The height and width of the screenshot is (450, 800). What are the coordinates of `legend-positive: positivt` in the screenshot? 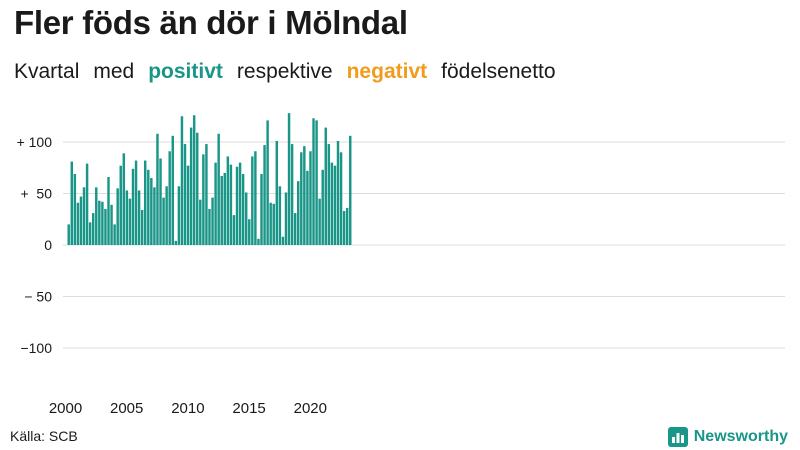 It's located at (185, 71).